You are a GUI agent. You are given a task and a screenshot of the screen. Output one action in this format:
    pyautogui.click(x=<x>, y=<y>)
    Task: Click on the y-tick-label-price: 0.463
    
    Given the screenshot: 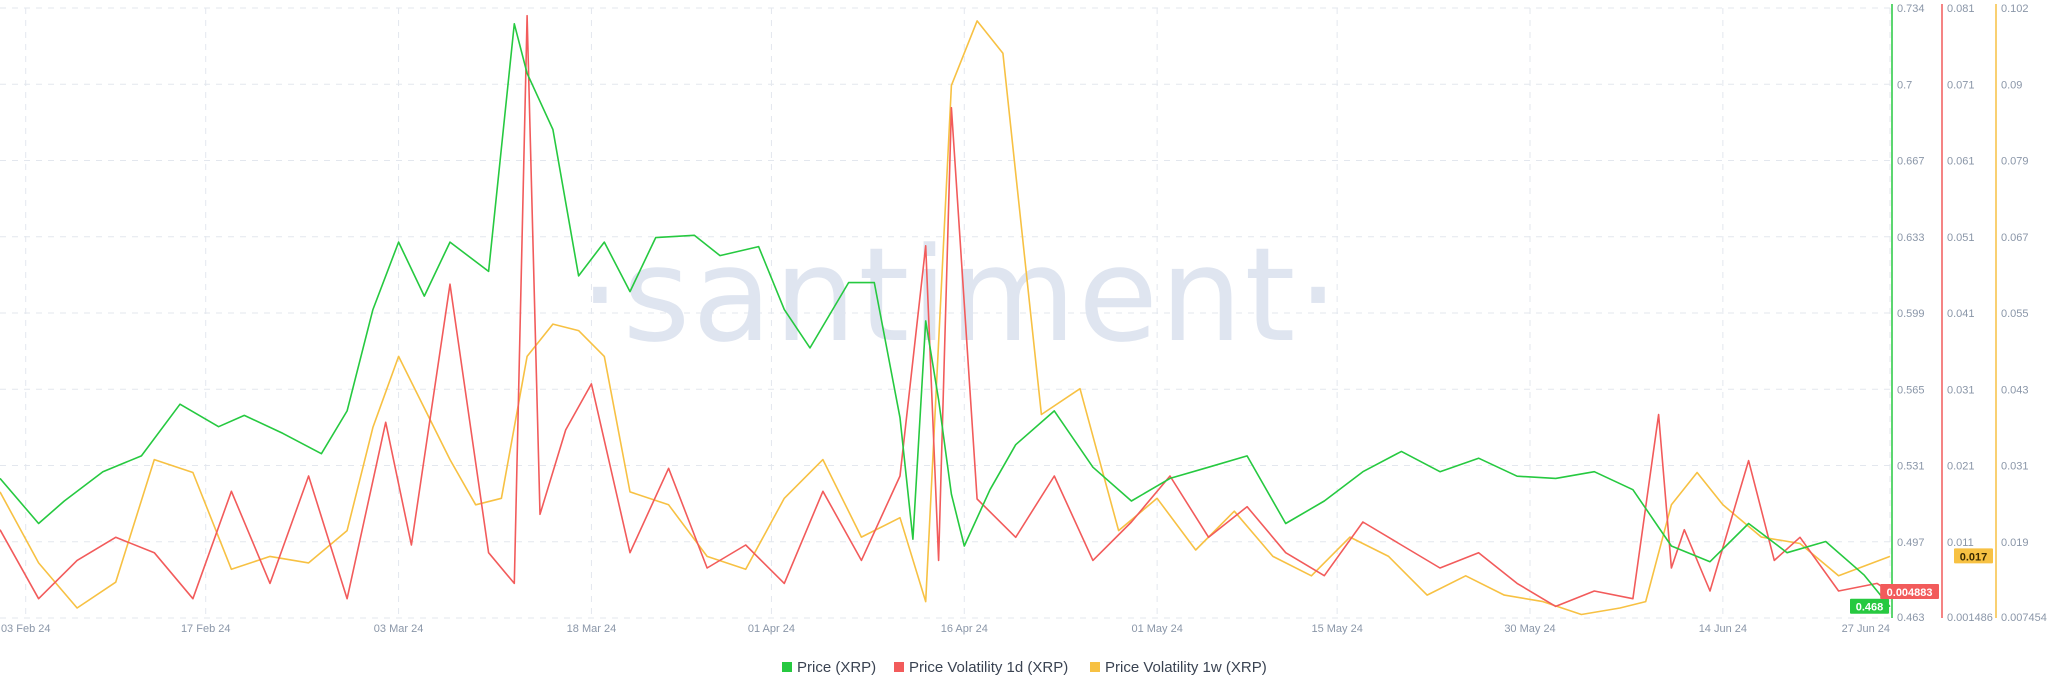 What is the action you would take?
    pyautogui.click(x=1911, y=618)
    